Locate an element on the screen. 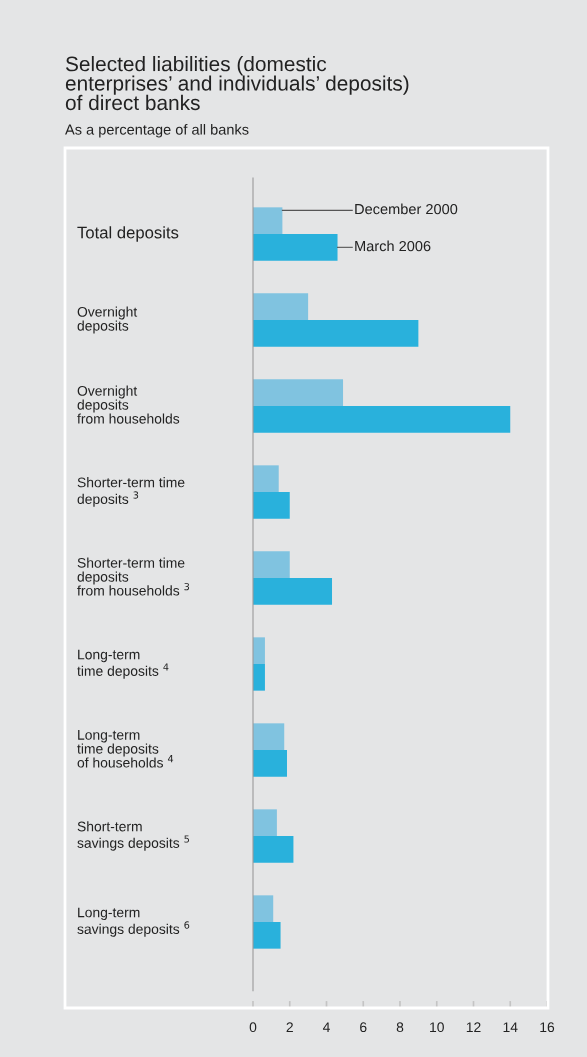 The width and height of the screenshot is (587, 1057). y-tick-label: Overnight deposits from households is located at coordinates (128, 404).